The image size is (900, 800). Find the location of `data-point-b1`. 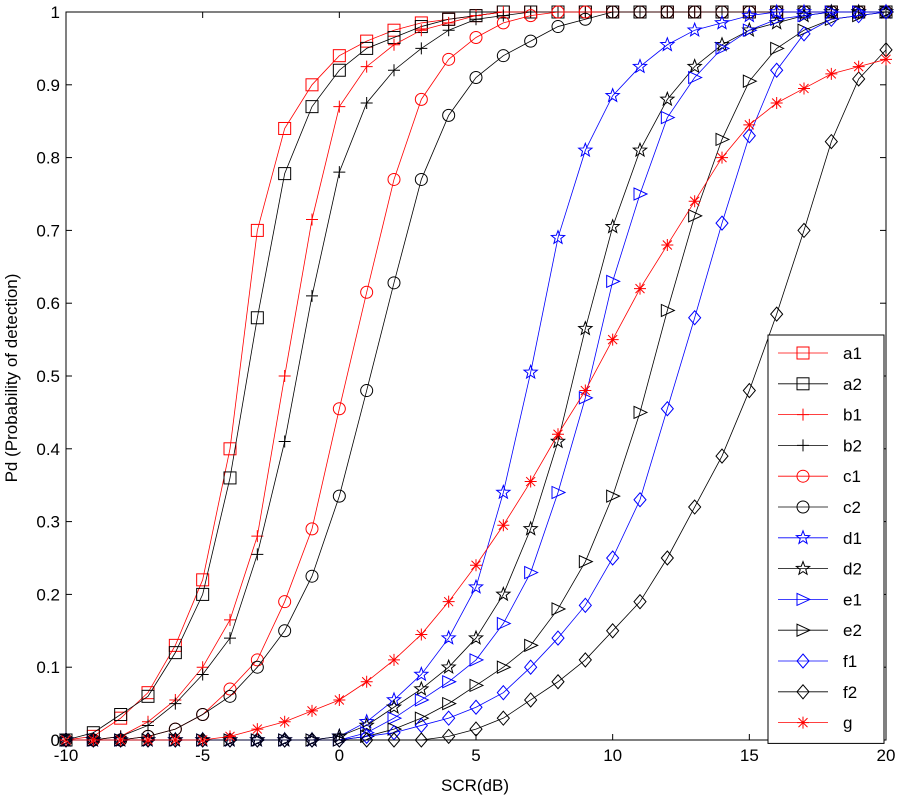

data-point-b1 is located at coordinates (339, 106).